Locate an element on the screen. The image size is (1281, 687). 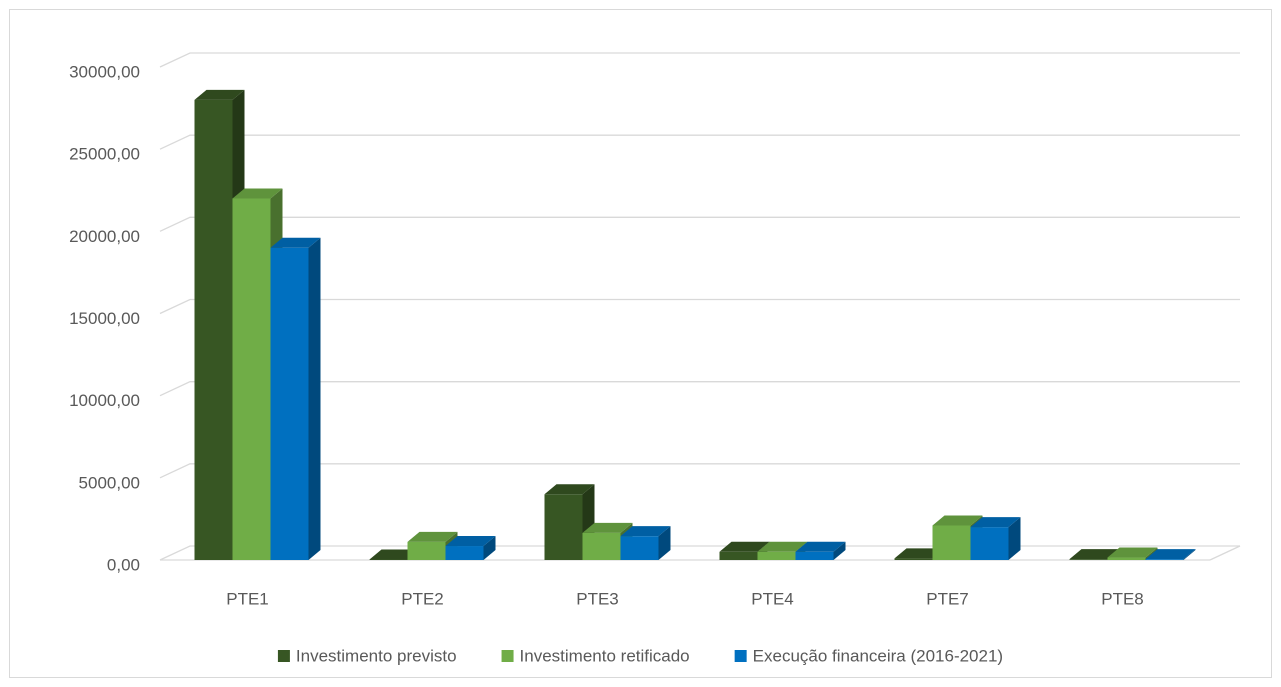
y-tick-label: 10000,00 is located at coordinates (104, 400).